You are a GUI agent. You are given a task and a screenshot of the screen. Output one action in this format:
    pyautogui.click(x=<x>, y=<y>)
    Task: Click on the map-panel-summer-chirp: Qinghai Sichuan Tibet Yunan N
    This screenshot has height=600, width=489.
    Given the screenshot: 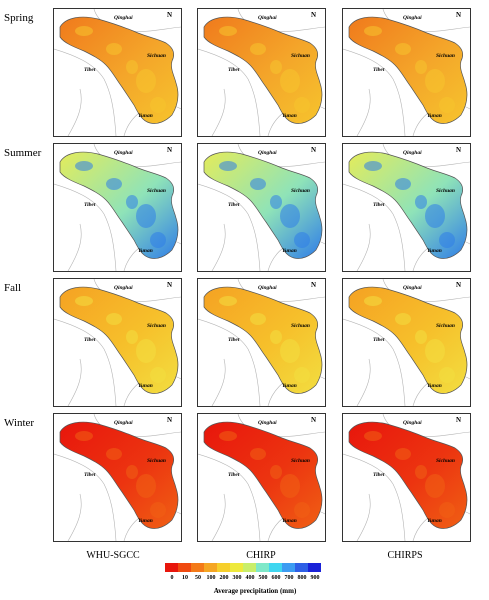 What is the action you would take?
    pyautogui.click(x=261, y=207)
    